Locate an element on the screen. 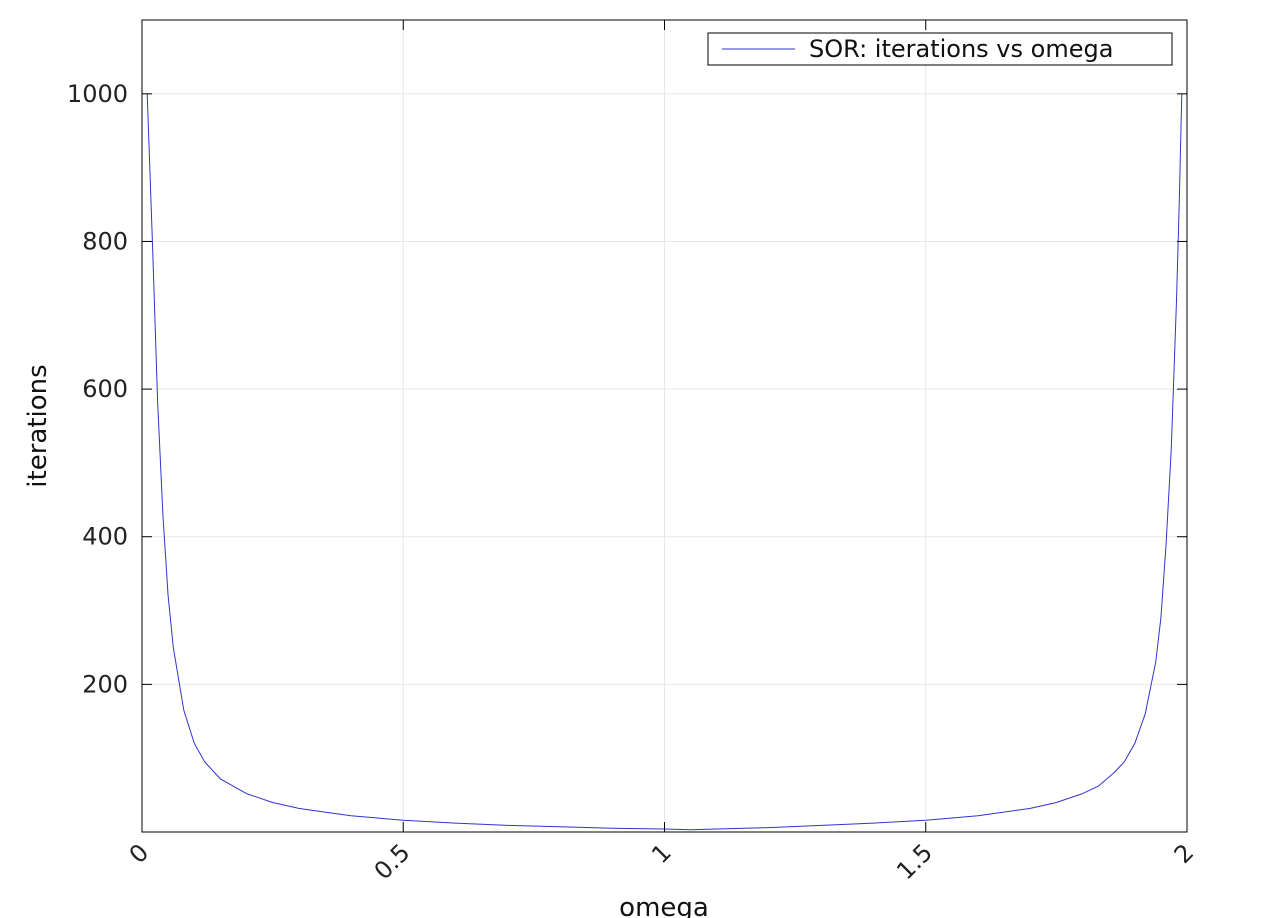 This screenshot has width=1263, height=918. legend-label: SOR: iterations vs omega is located at coordinates (961, 49).